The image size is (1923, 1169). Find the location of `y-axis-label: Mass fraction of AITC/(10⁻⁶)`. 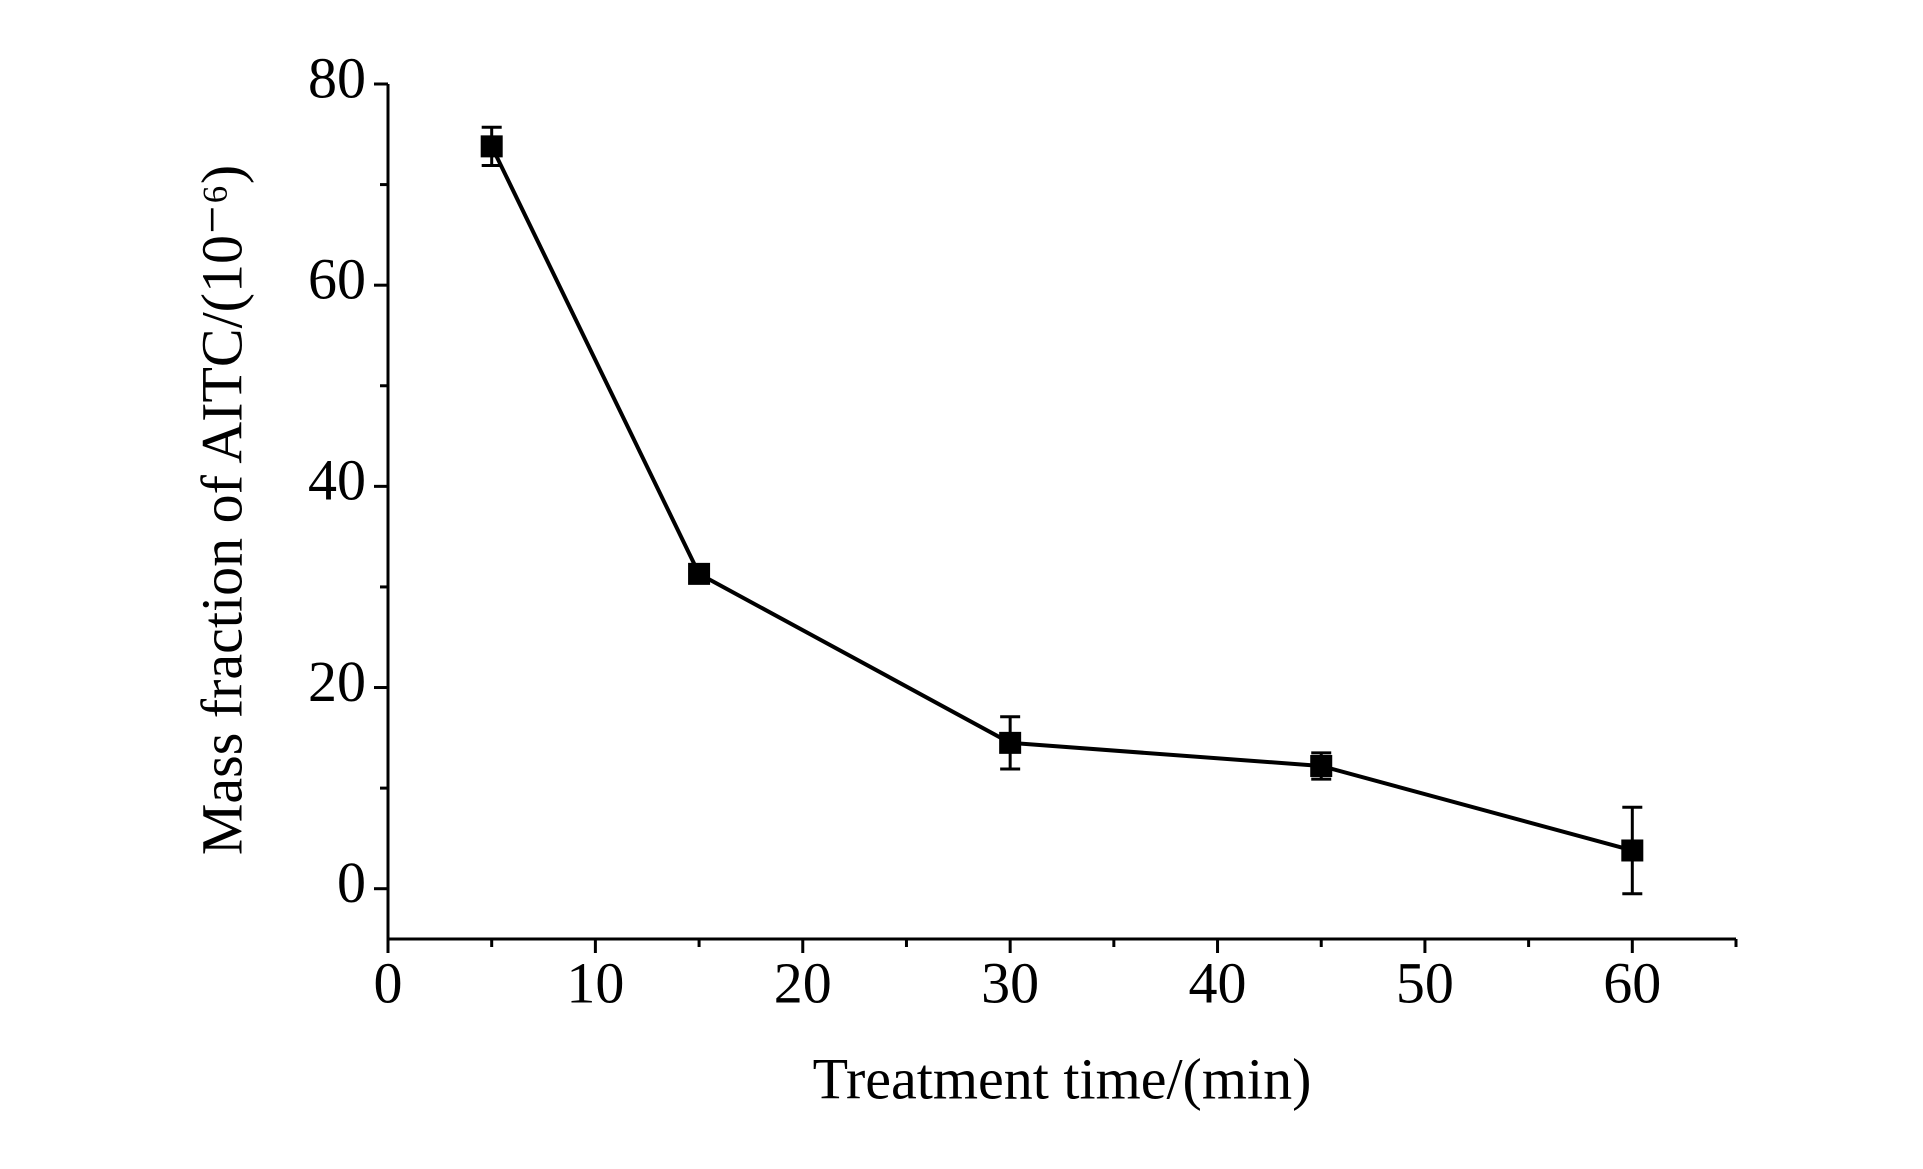

y-axis-label: Mass fraction of AITC/(10⁻⁶) is located at coordinates (221, 510).